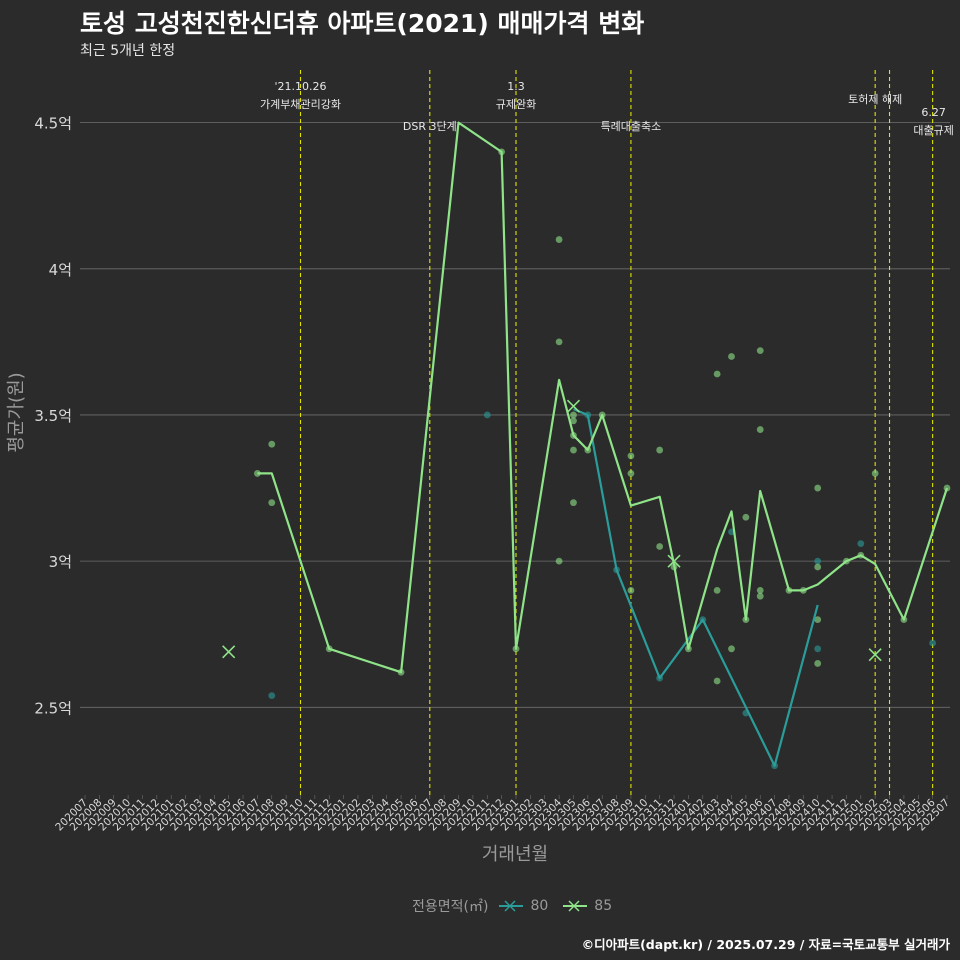 The width and height of the screenshot is (960, 960). I want to click on y-tick-label: 4억, so click(60, 270).